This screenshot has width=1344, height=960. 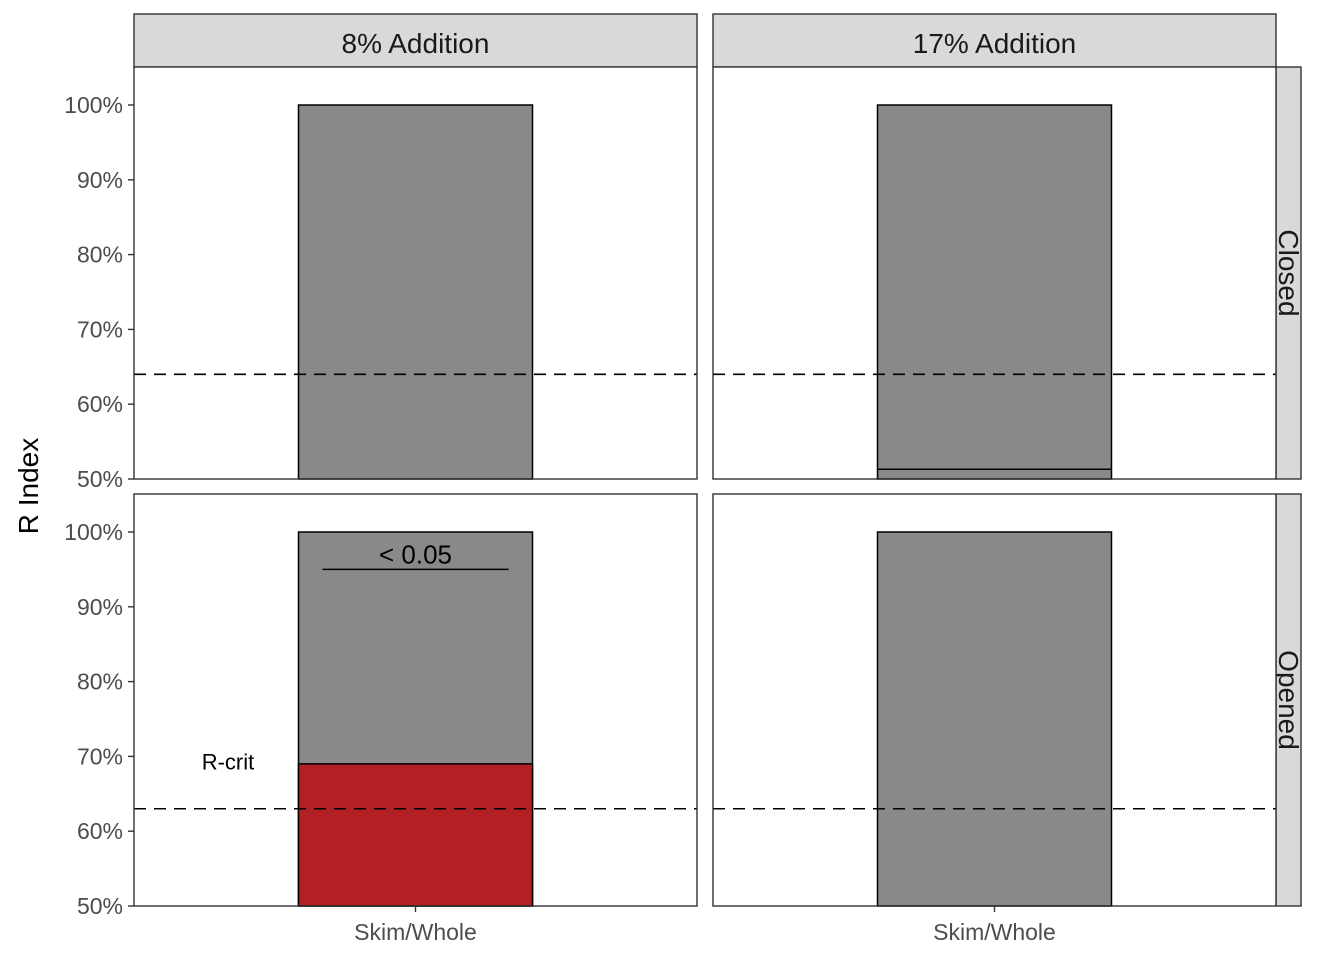 I want to click on column-label-17-addition: 17% Addition, so click(x=994, y=43).